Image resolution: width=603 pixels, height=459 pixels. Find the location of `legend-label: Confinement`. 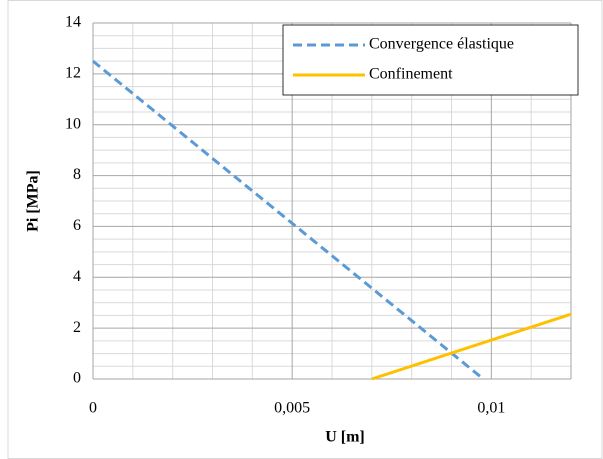

legend-label: Confinement is located at coordinates (411, 74).